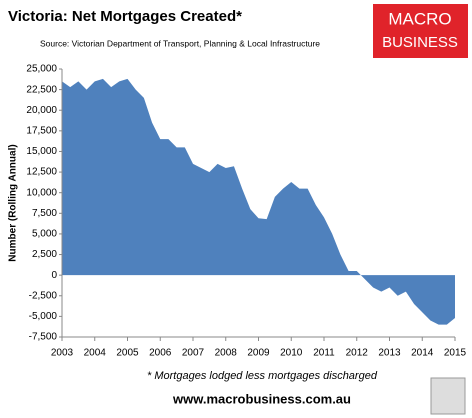 The width and height of the screenshot is (472, 418). Describe the element at coordinates (43, 316) in the screenshot. I see `y-tick-label: -5,000` at that location.